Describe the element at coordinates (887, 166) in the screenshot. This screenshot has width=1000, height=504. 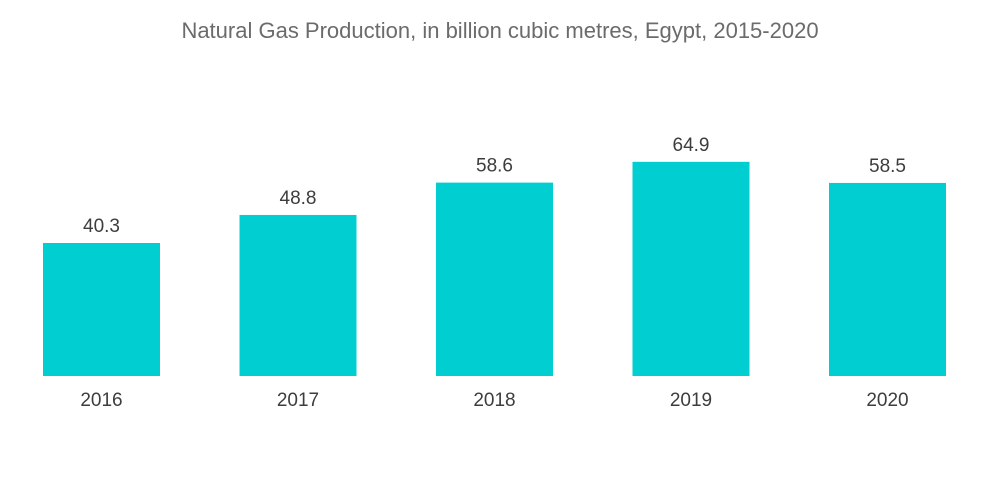
I see `value-label-2020: 58.5` at that location.